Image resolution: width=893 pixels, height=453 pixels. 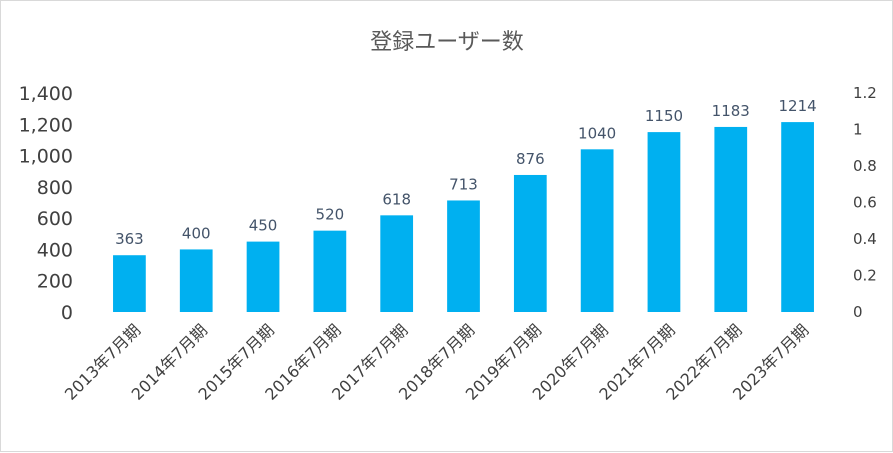 What do you see at coordinates (55, 219) in the screenshot?
I see `y-tick-label: 600` at bounding box center [55, 219].